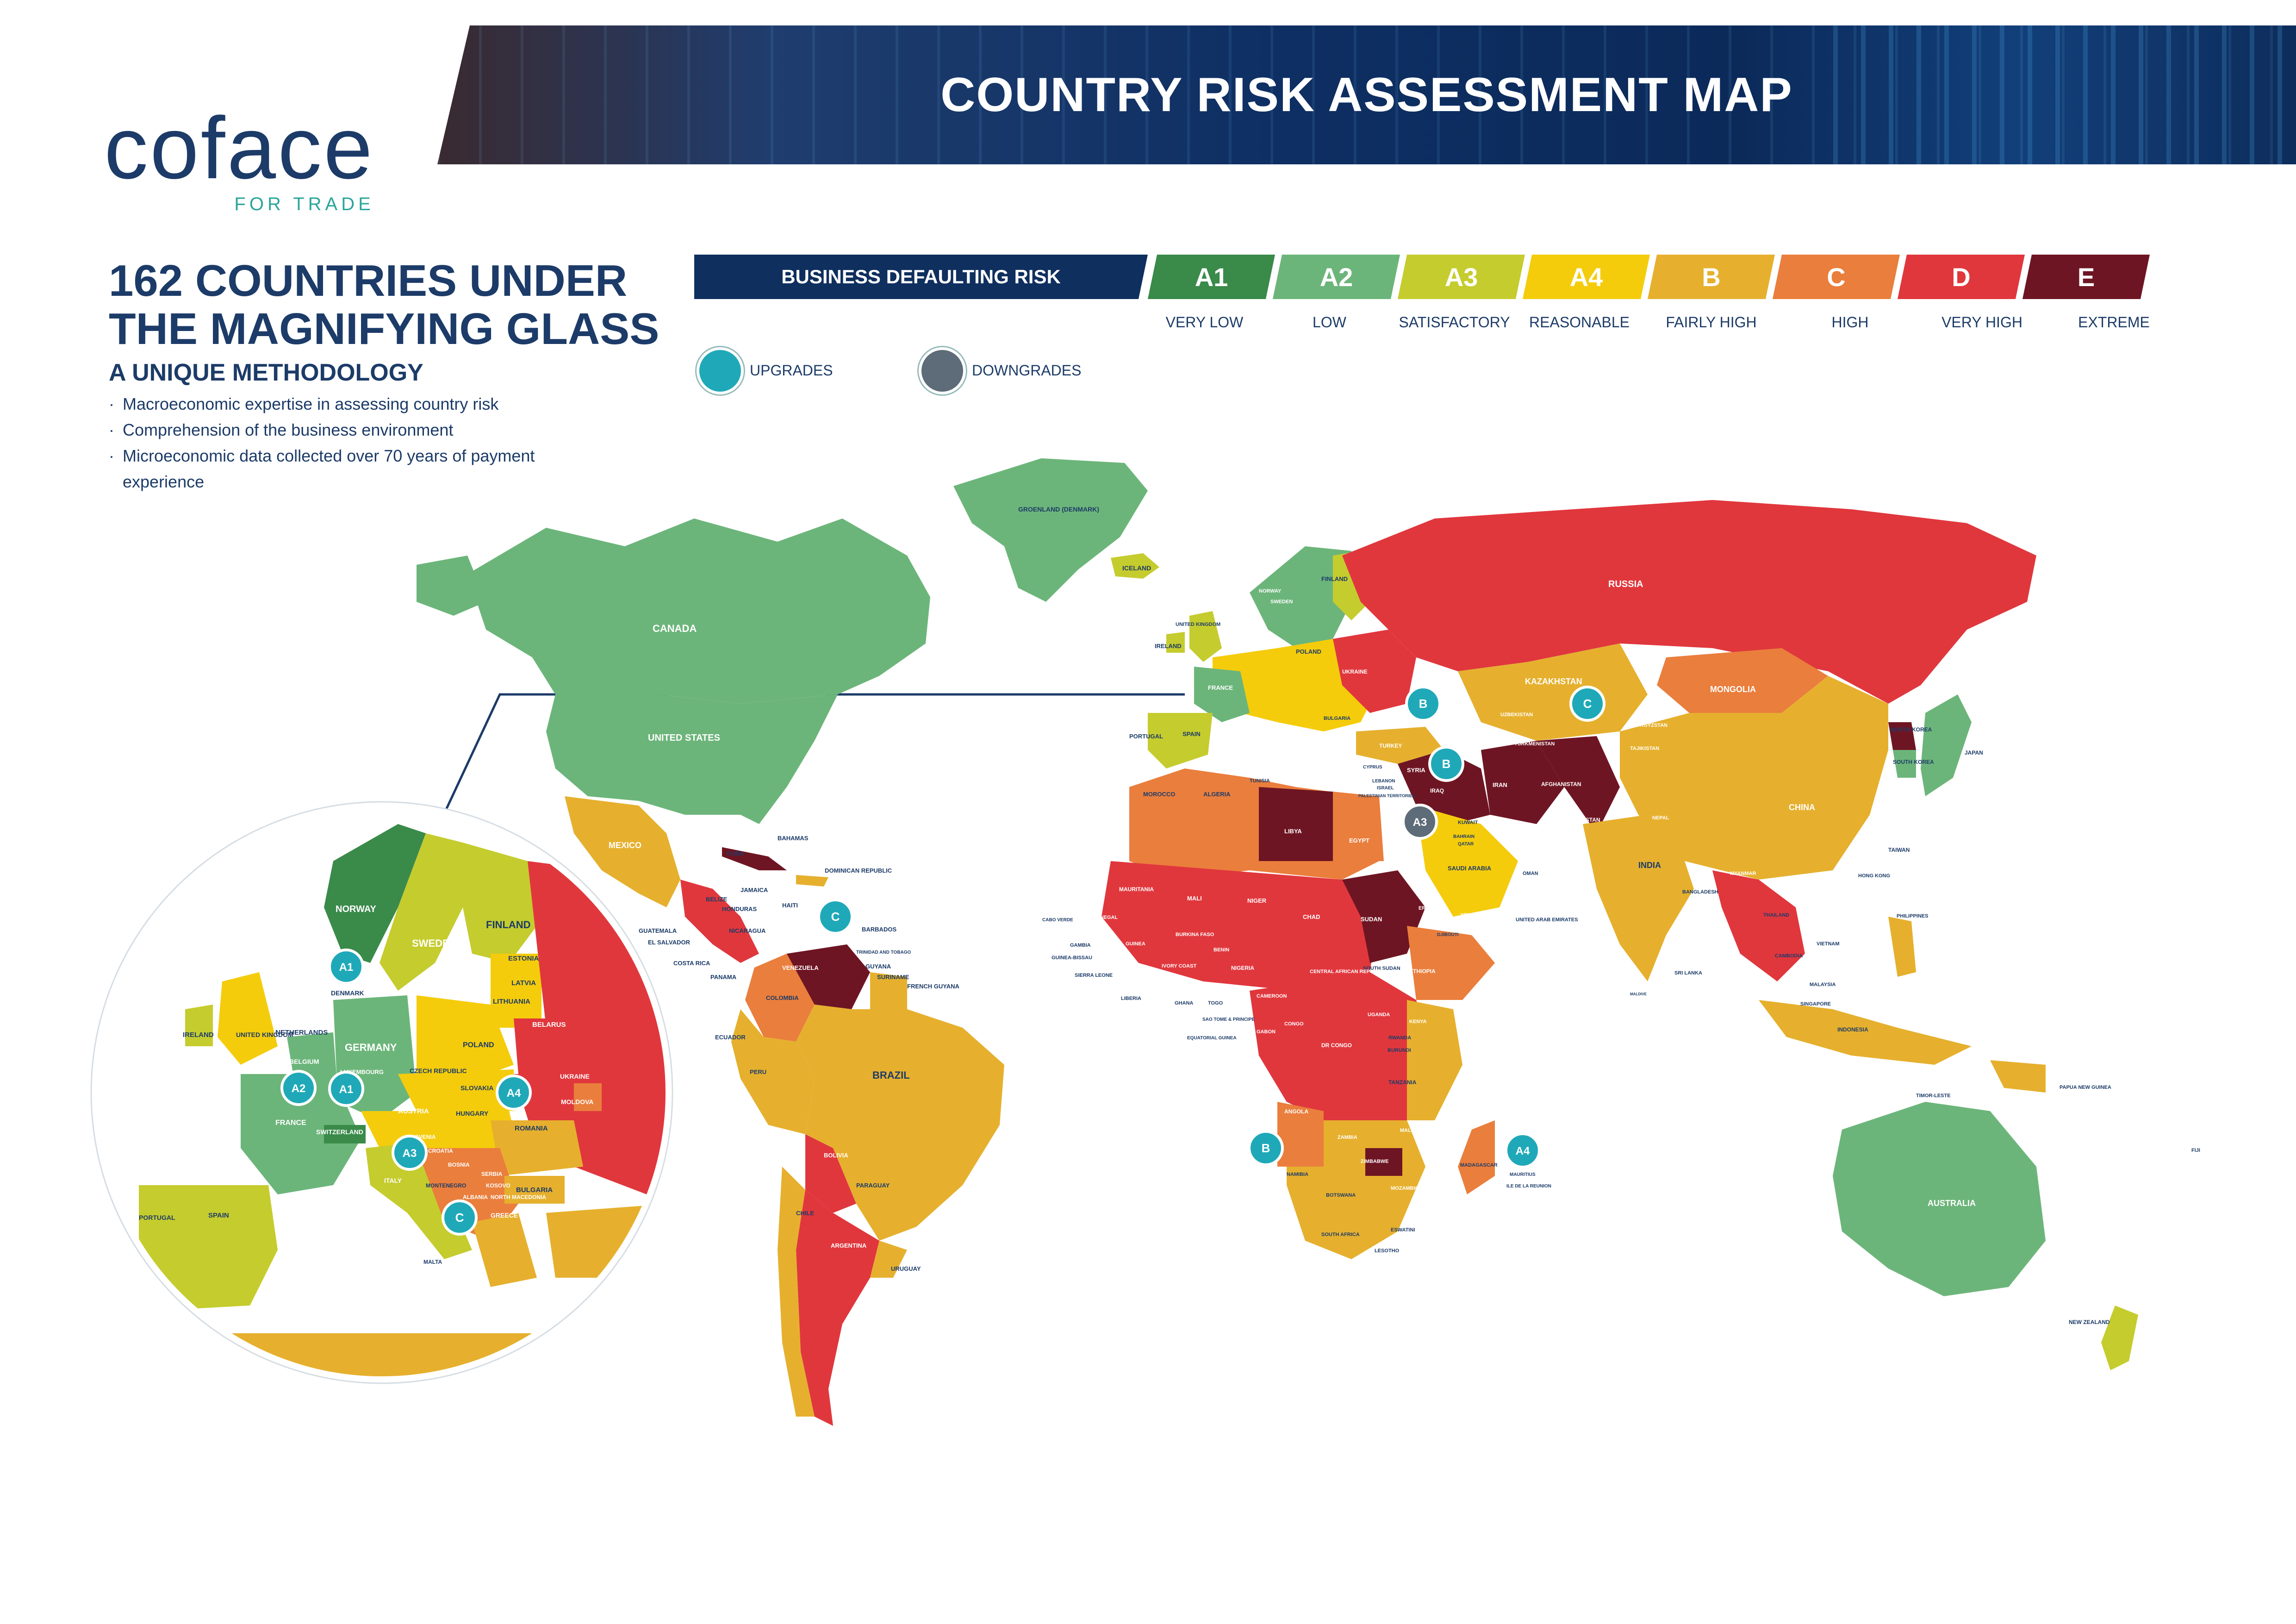  What do you see at coordinates (1946, 745) in the screenshot?
I see `japan-shape` at bounding box center [1946, 745].